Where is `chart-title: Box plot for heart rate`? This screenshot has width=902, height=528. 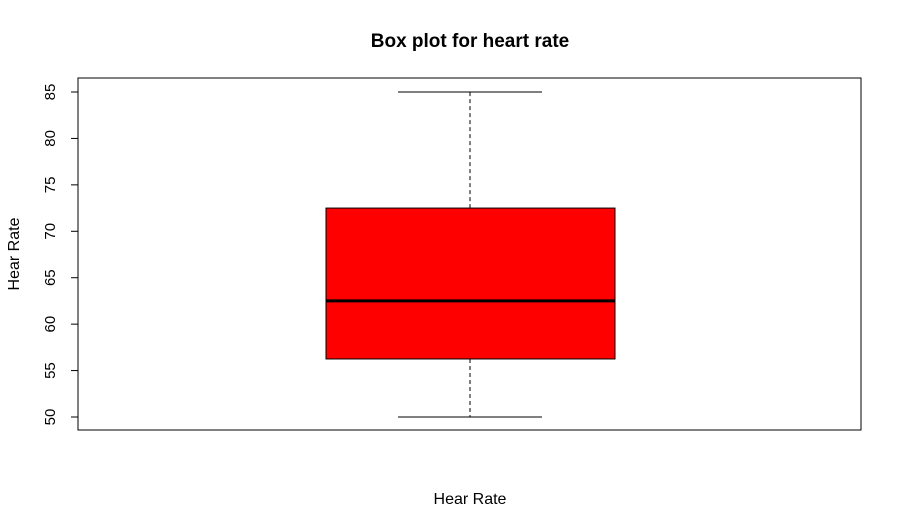
chart-title: Box plot for heart rate is located at coordinates (470, 41).